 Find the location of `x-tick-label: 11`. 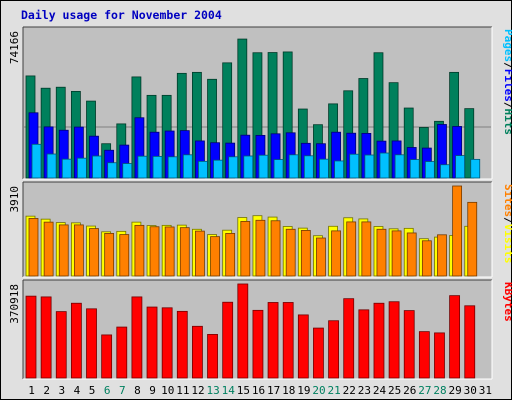

x-tick-label: 11 is located at coordinates (182, 390).